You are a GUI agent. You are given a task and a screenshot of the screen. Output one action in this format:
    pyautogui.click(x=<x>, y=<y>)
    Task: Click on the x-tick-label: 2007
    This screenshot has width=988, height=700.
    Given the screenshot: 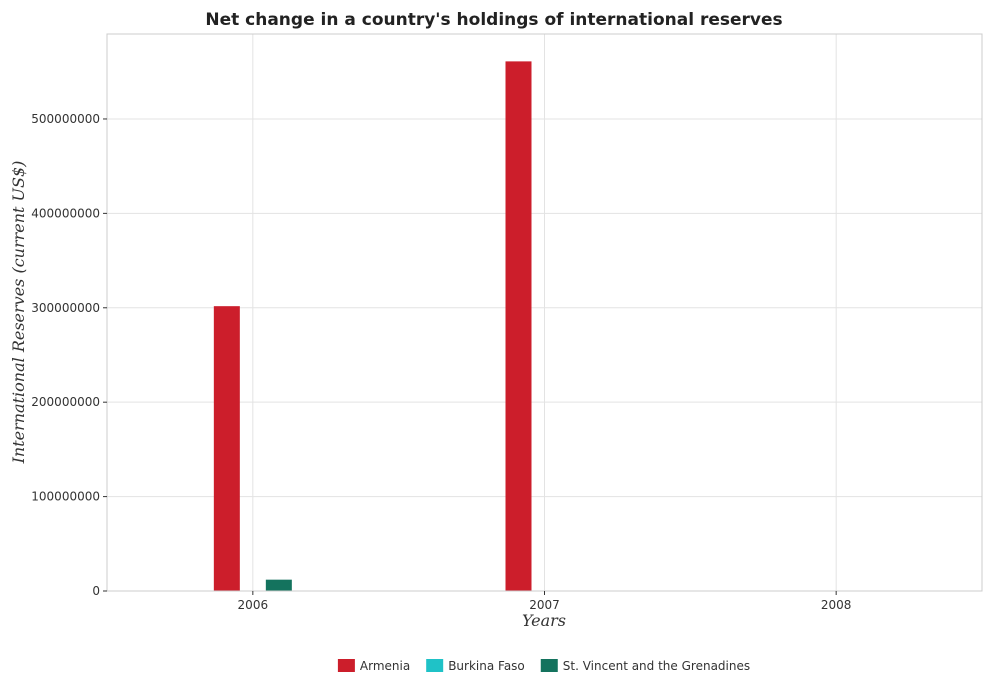 What is the action you would take?
    pyautogui.click(x=544, y=605)
    